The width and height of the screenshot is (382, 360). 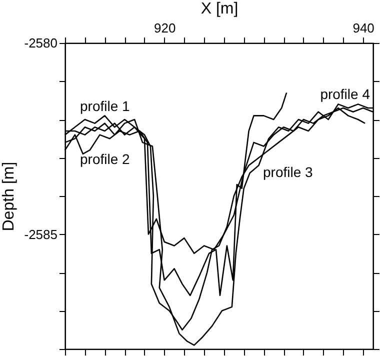 I want to click on x-tick-label: 920, so click(x=165, y=28).